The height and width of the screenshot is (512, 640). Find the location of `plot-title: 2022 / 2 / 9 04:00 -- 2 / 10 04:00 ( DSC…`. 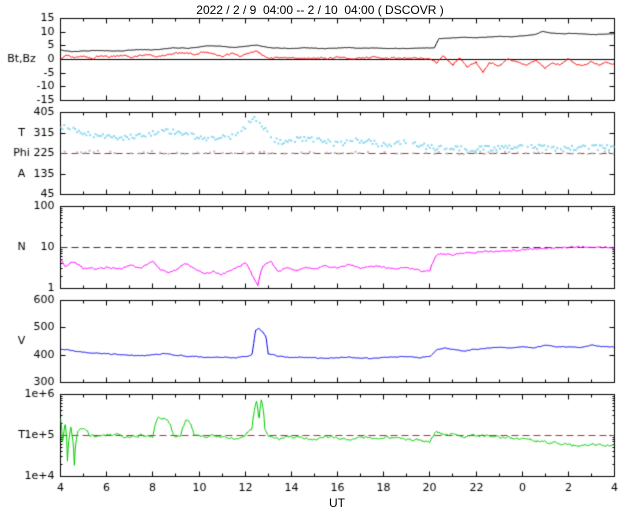

plot-title: 2022 / 2 / 9 04:00 -- 2 / 10 04:00 ( DSC… is located at coordinates (320, 10).